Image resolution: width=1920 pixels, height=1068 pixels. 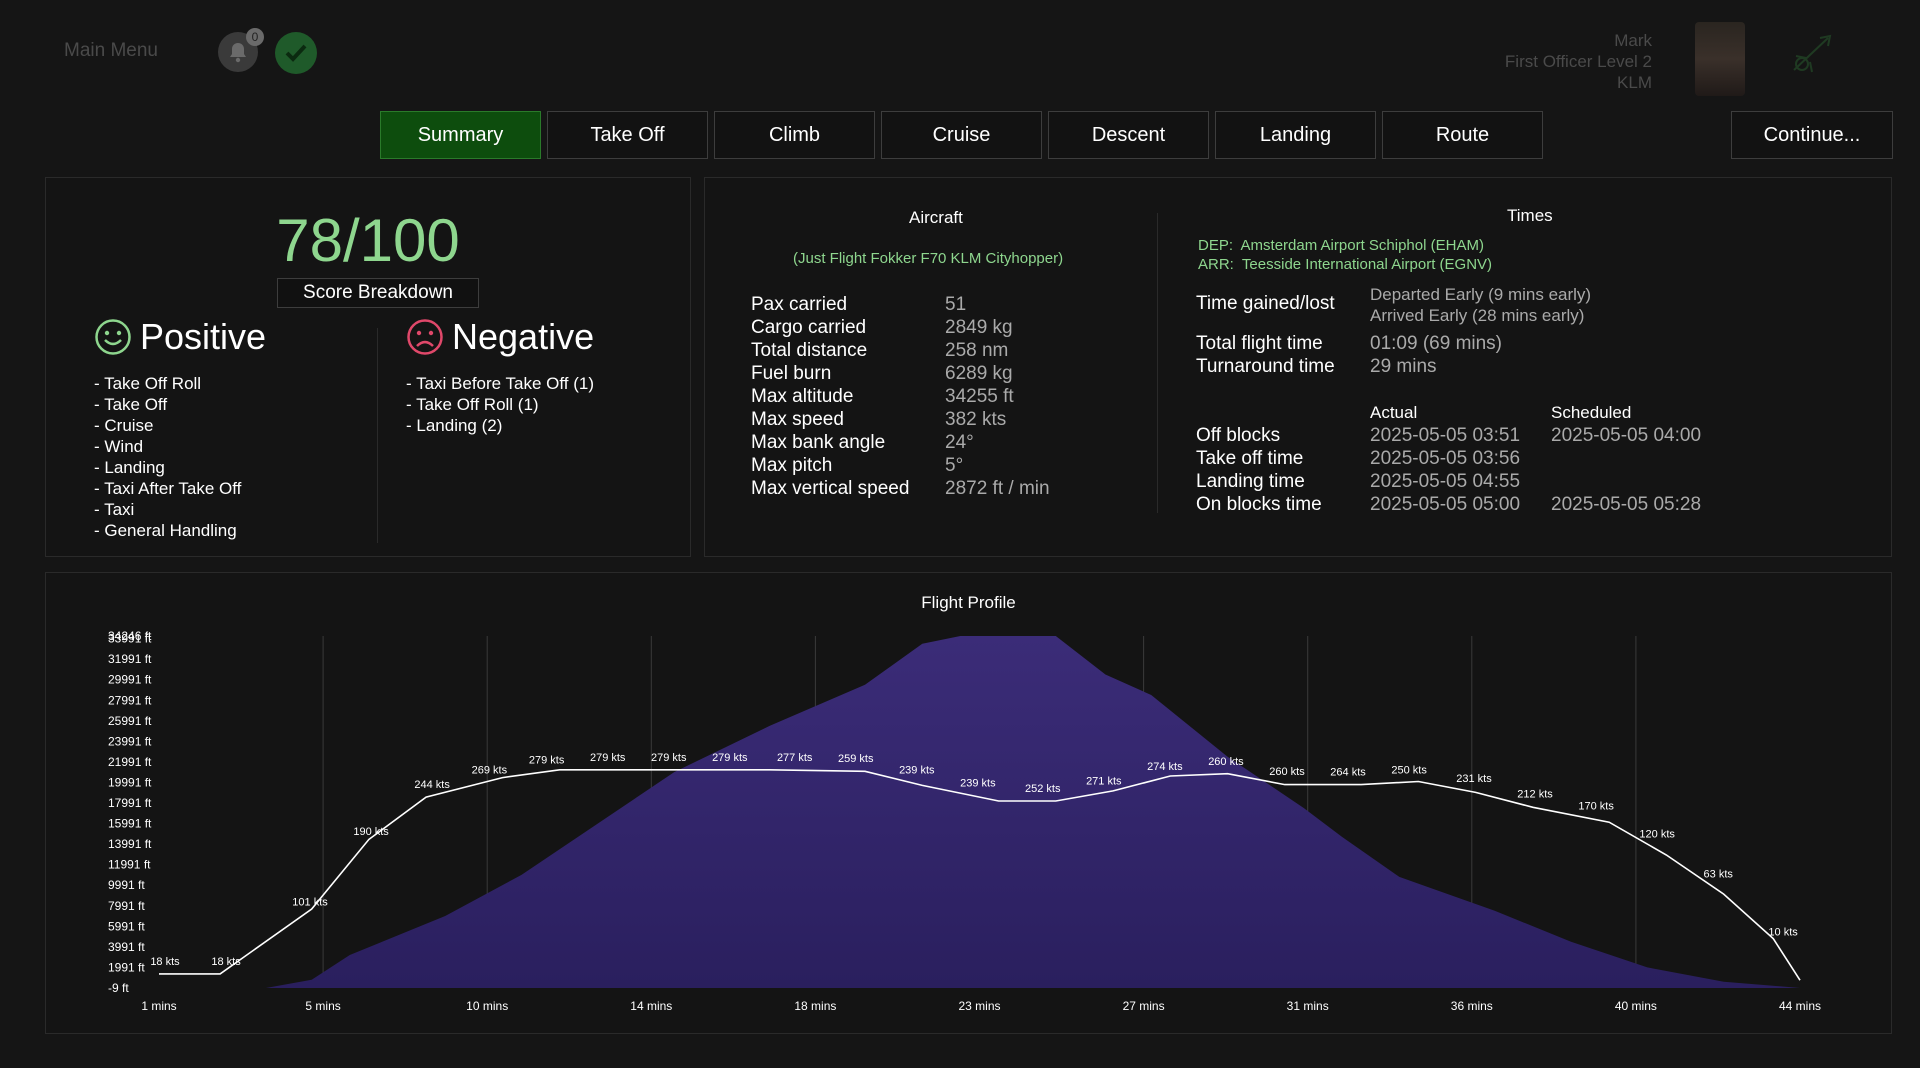 I want to click on stat-label: Max bank angle, so click(x=818, y=442).